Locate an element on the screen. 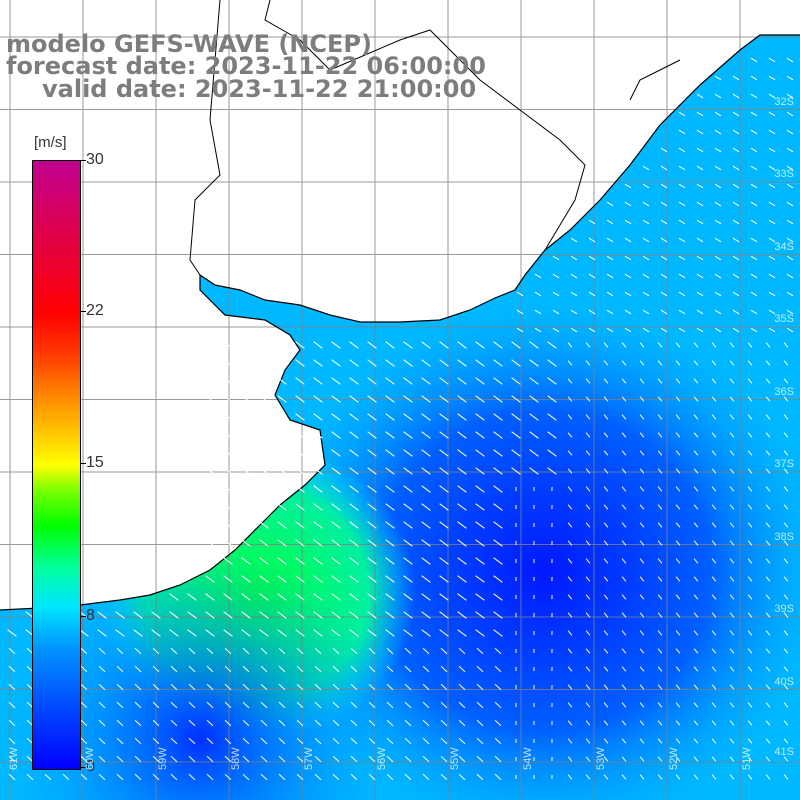 The height and width of the screenshot is (800, 800). latitude-label: 37S is located at coordinates (784, 464).